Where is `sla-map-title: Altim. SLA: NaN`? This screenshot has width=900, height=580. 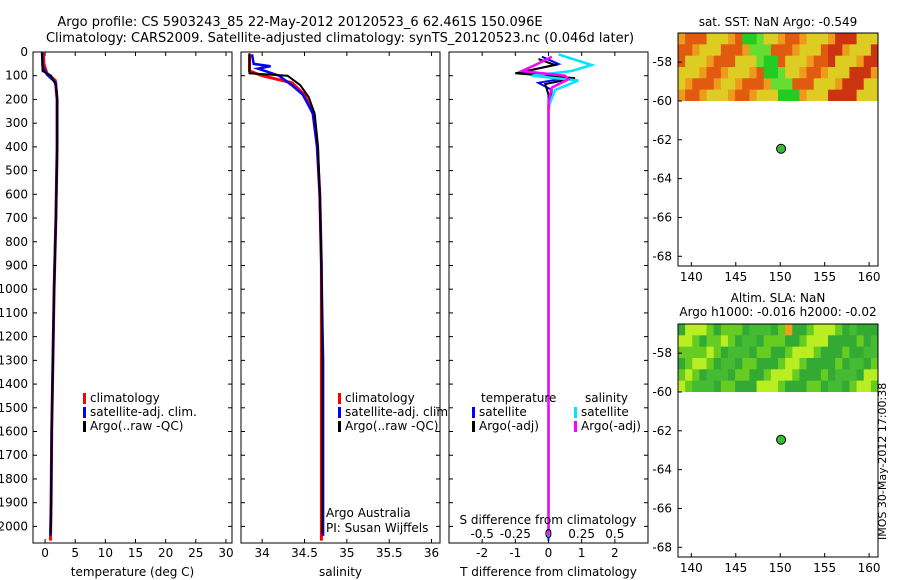
sla-map-title: Altim. SLA: NaN is located at coordinates (778, 298).